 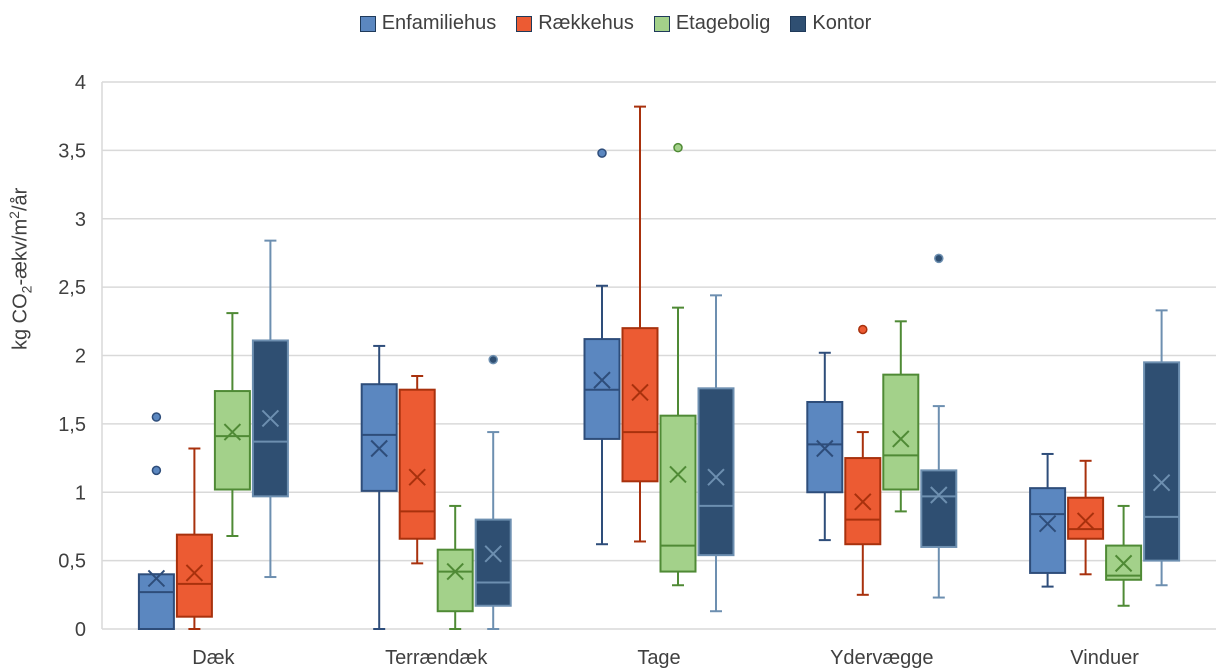 I want to click on legend: Enfamiliehus Rækkehus Etagebolig Kontor, so click(x=615, y=23).